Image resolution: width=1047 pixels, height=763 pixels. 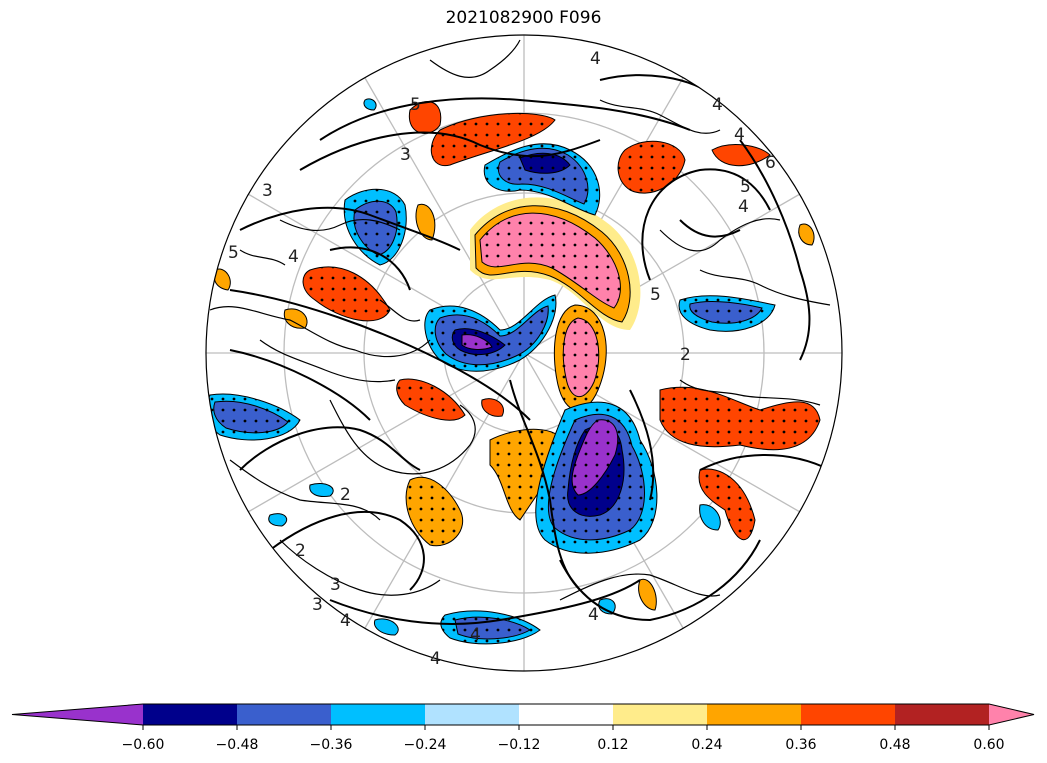 What do you see at coordinates (612, 745) in the screenshot?
I see `colorbar-tick-label: 0.12` at bounding box center [612, 745].